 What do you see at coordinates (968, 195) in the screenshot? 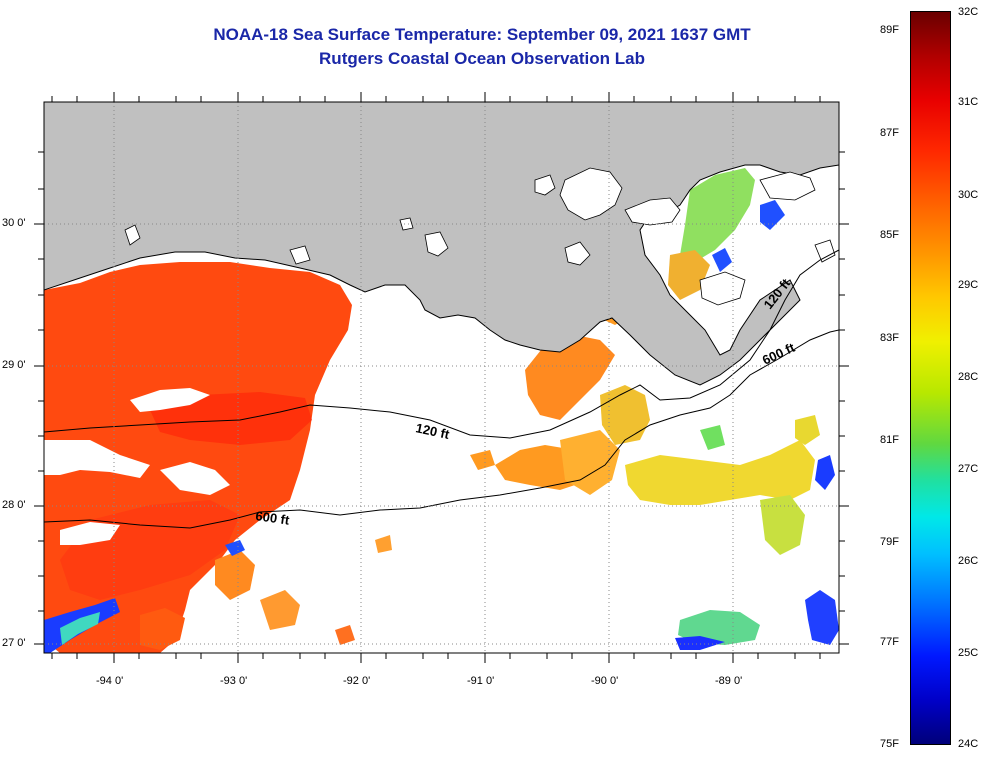
I see `colorbar-celsius-label: 30C` at bounding box center [968, 195].